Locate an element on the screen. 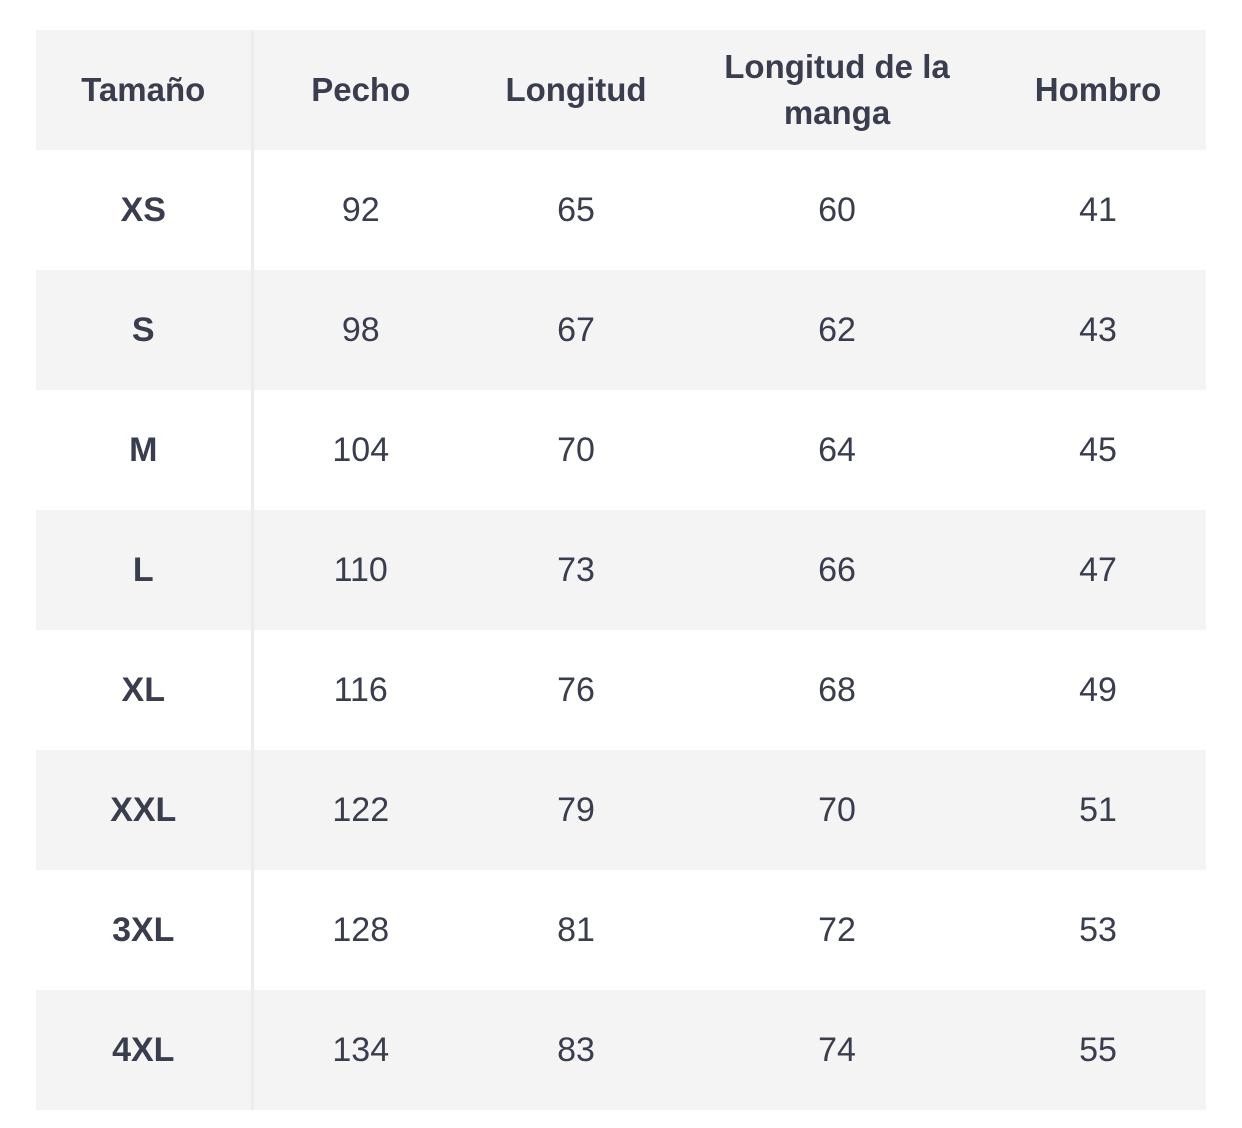  cell-shoulder: 45 is located at coordinates (1098, 450).